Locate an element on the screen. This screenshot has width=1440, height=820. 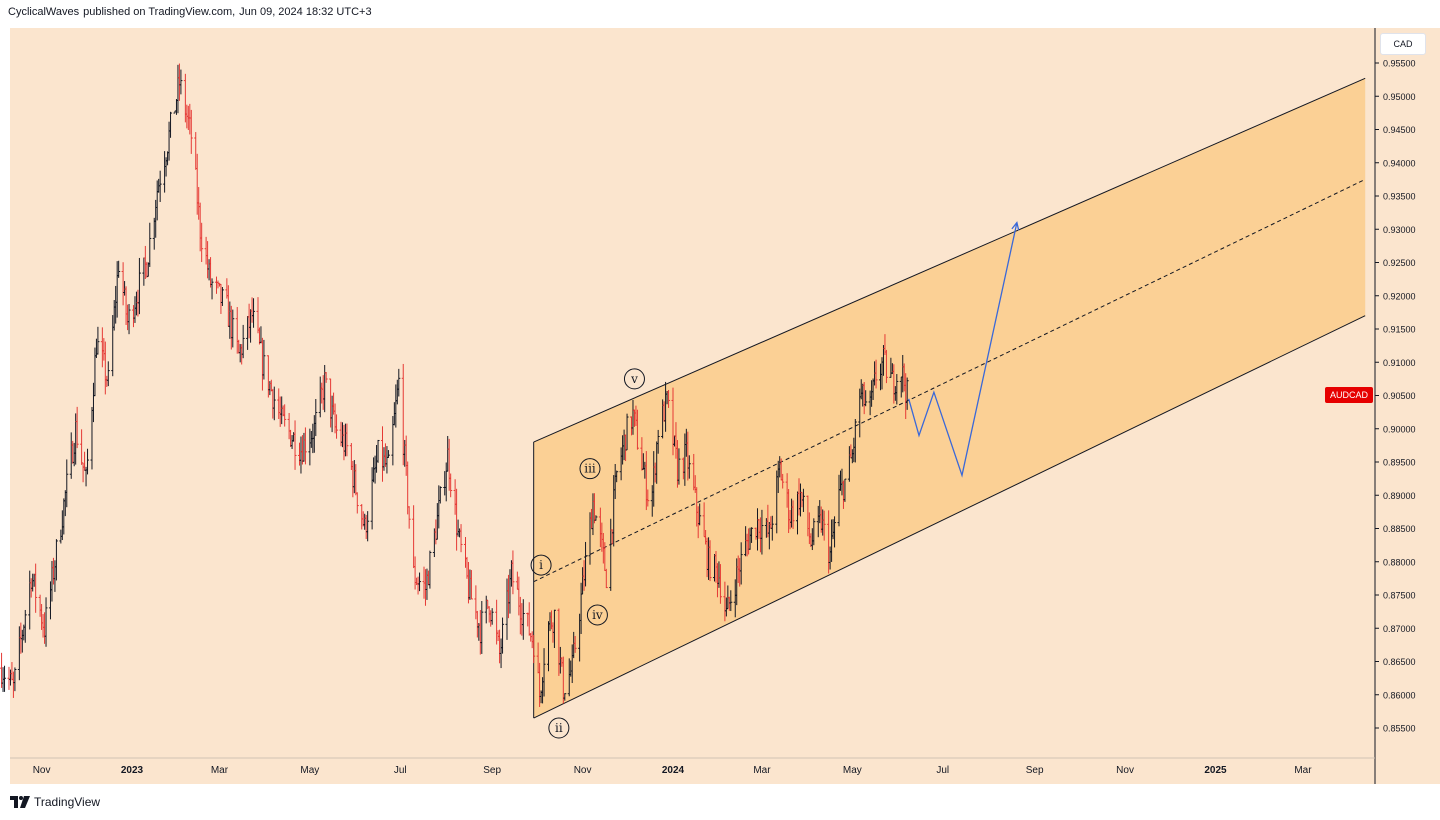
price-tick-label: 0.90500 is located at coordinates (1399, 396).